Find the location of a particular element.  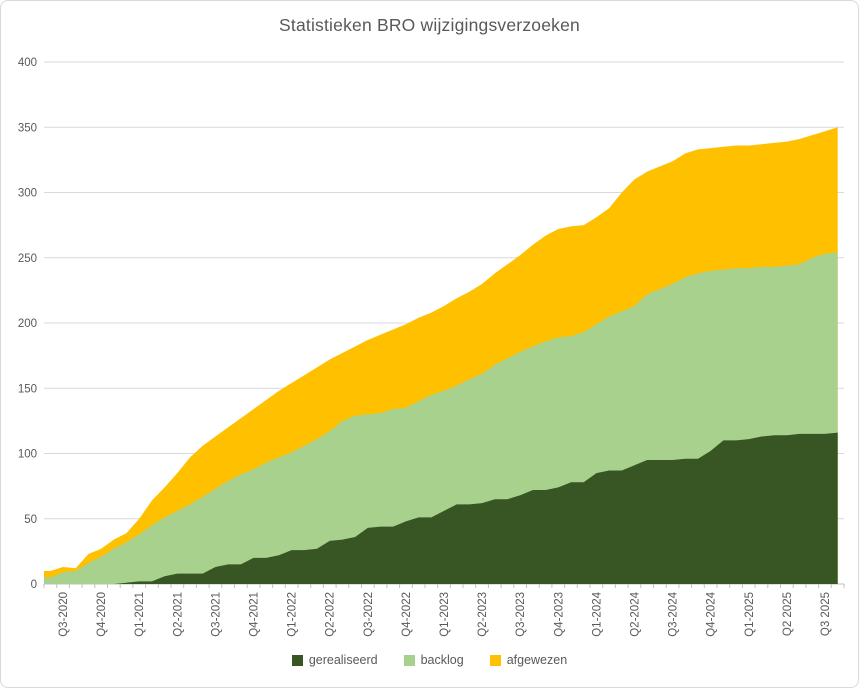

x-axis-tick-label: Q2 2025 is located at coordinates (788, 614).